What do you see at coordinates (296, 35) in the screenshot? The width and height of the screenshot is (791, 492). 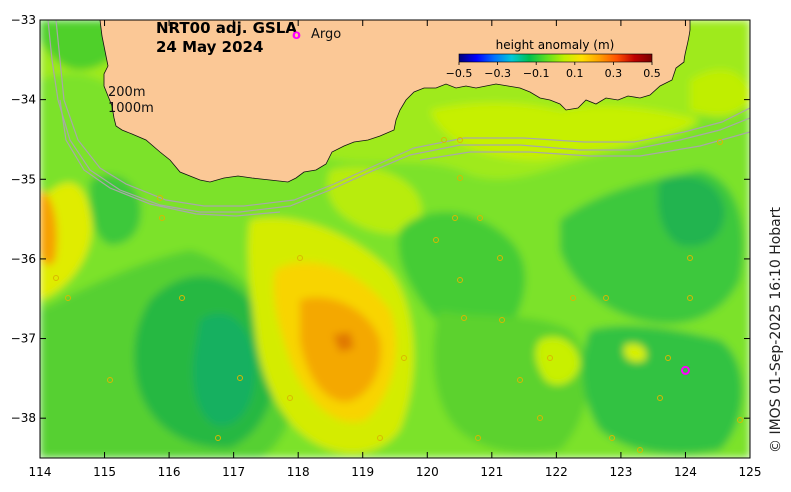 I see `argo-legend-icon: o` at bounding box center [296, 35].